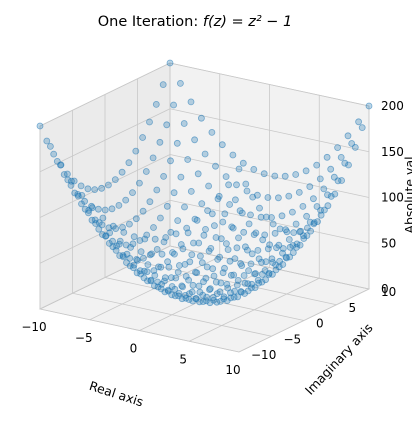 The height and width of the screenshot is (423, 412). What do you see at coordinates (105, 277) in the screenshot?
I see `z-gridline-left` at bounding box center [105, 277].